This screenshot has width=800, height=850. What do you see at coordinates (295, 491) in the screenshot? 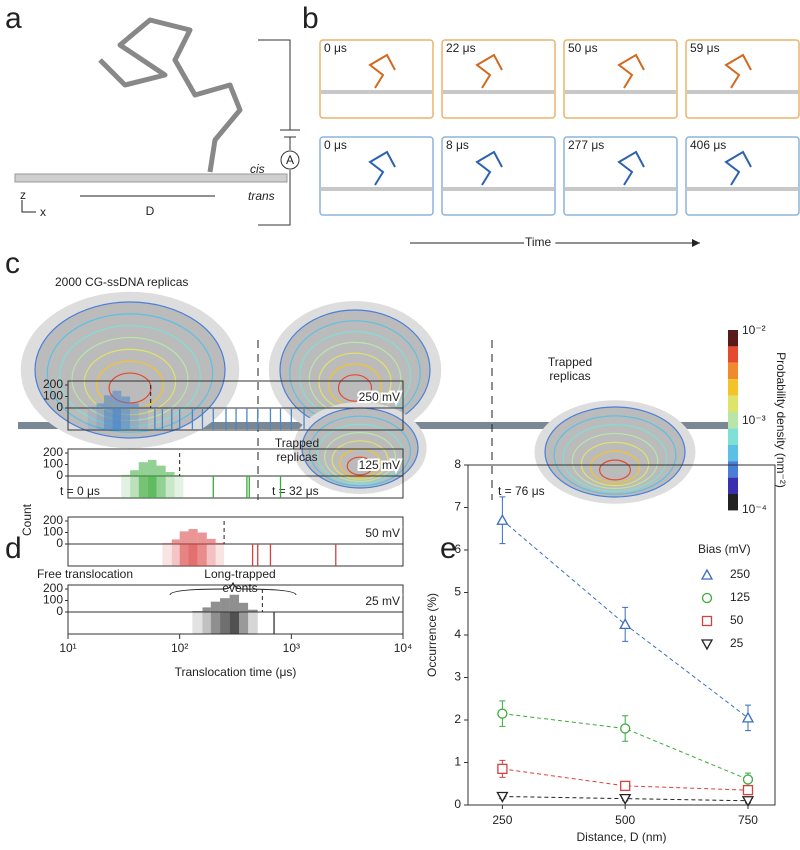
I see `time-label: t = 32 μs` at bounding box center [295, 491].